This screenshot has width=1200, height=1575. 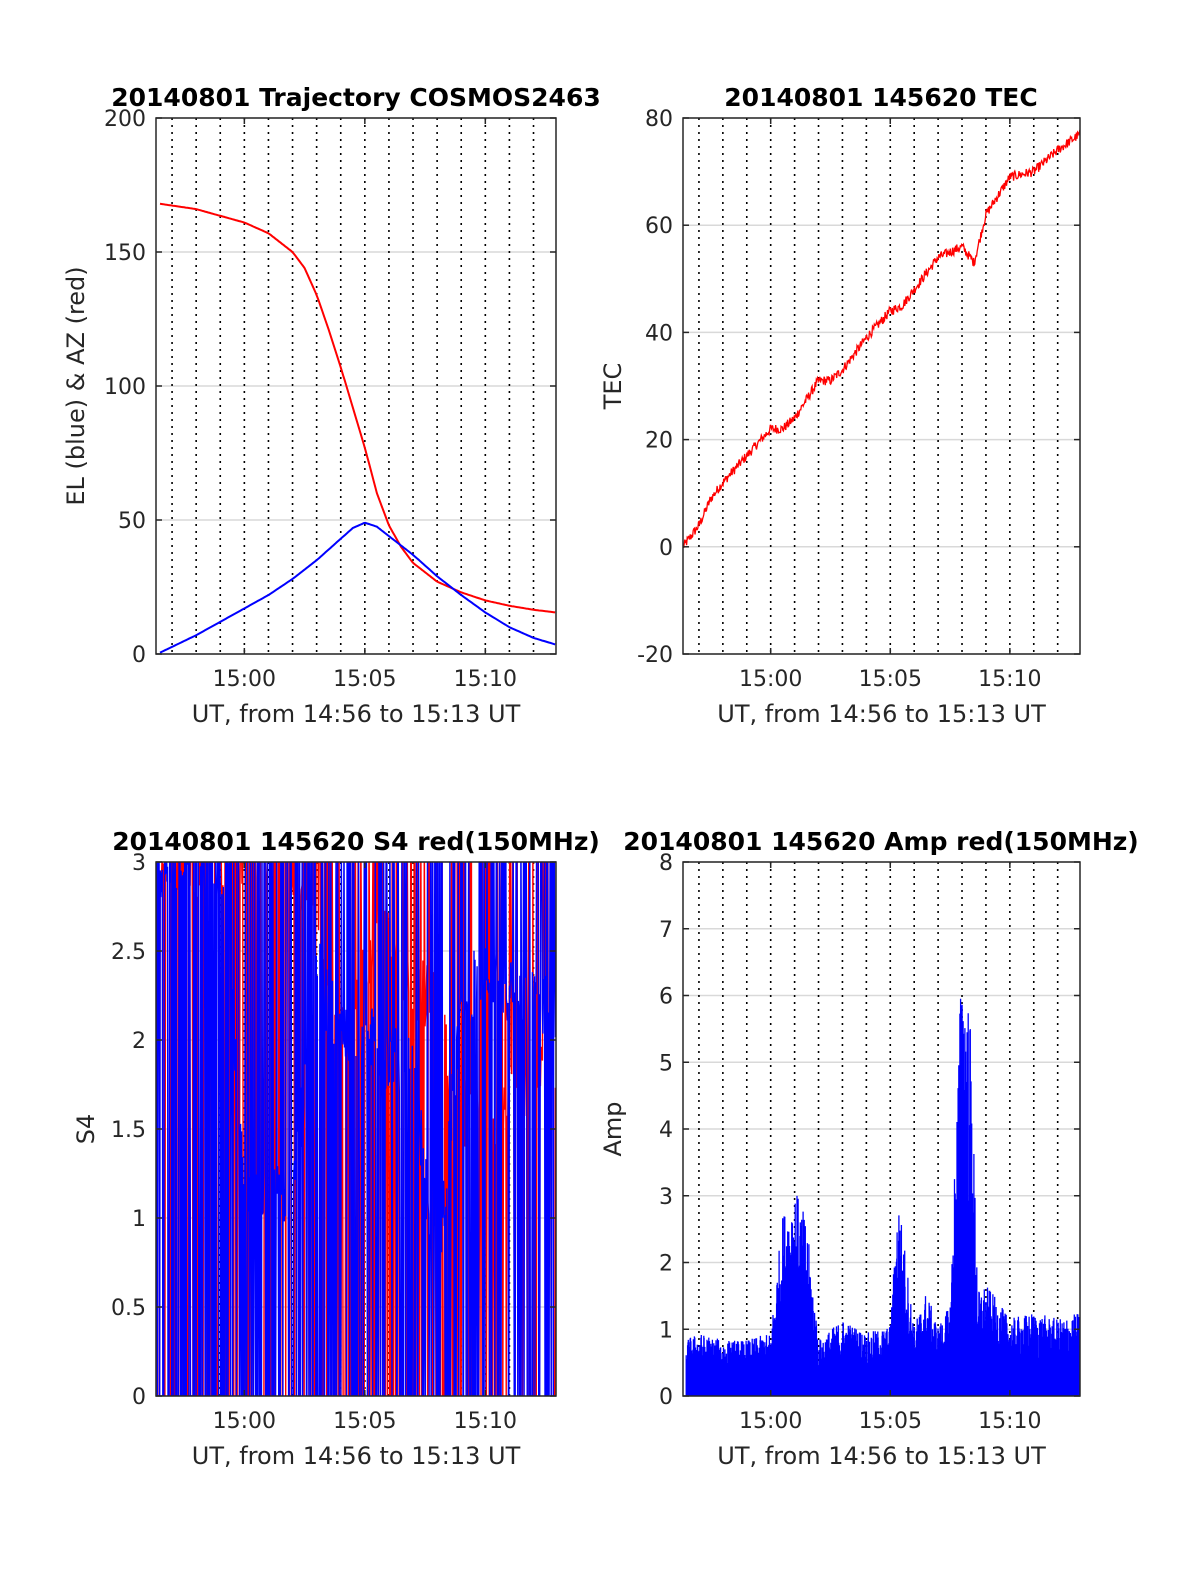 I want to click on y-tick-label: 40, so click(x=659, y=333).